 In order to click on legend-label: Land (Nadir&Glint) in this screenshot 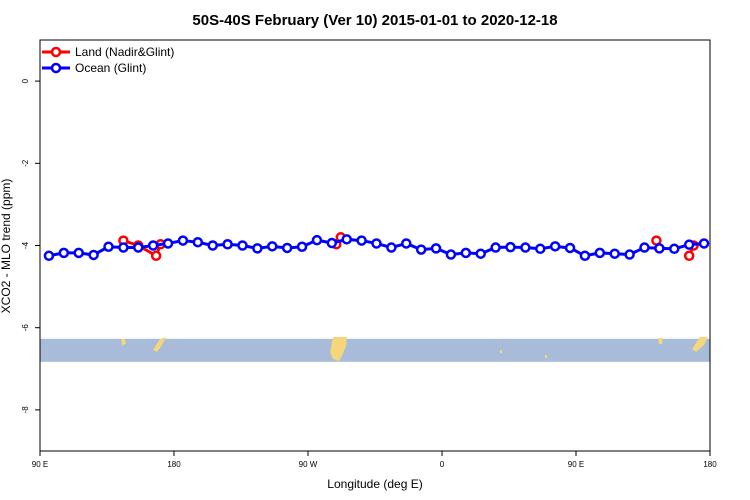, I will do `click(124, 52)`.